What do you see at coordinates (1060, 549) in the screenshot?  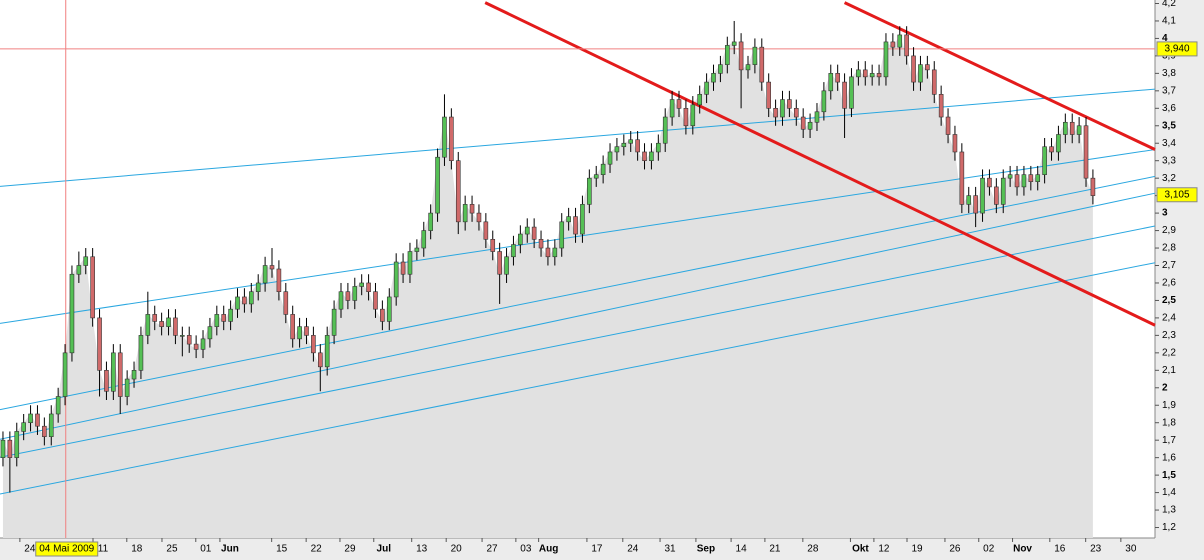 I see `x-tick-label: 16` at bounding box center [1060, 549].